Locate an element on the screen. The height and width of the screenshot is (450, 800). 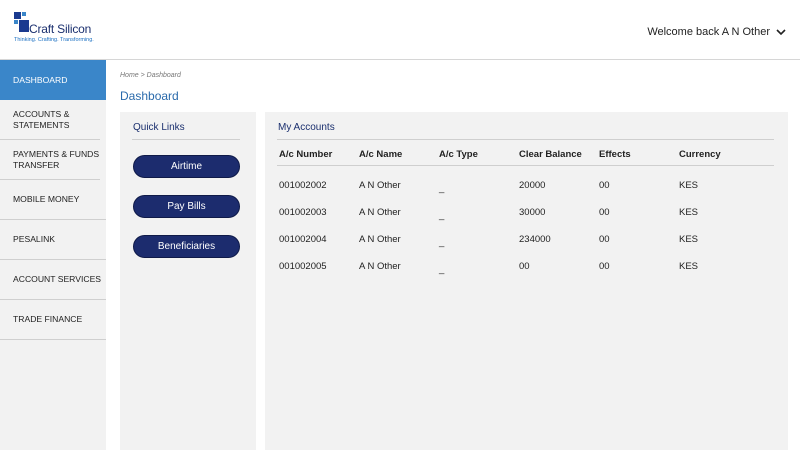
table-row: 001002003 A N Other _ 30000 00 KES is located at coordinates (526, 214).